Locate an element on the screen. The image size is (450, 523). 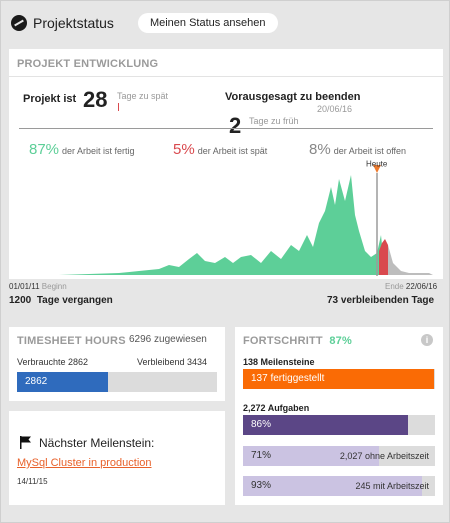
no-time-fill is located at coordinates (311, 456).